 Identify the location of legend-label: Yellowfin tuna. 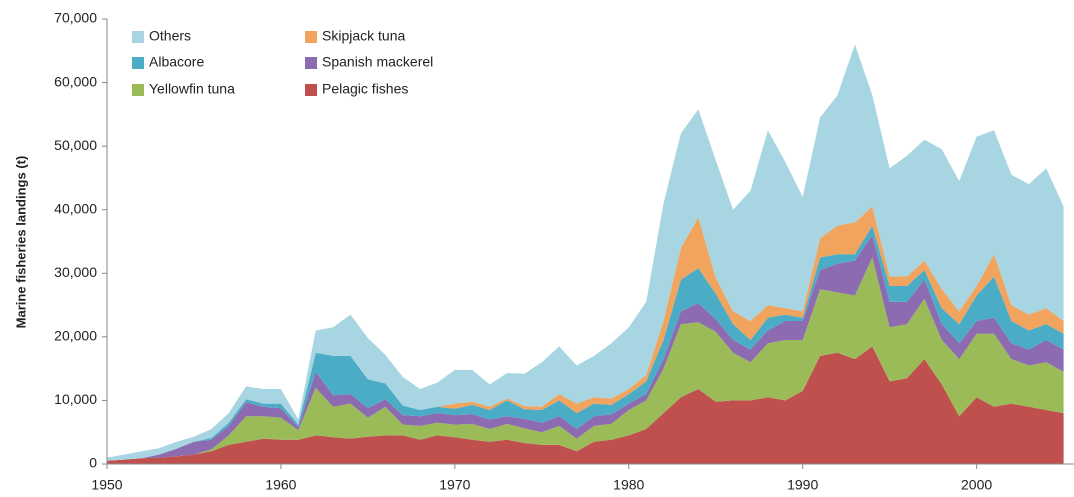
(192, 89).